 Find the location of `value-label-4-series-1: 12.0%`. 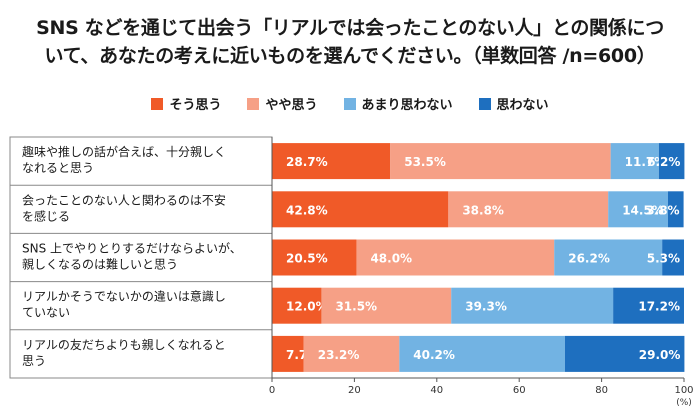

value-label-4-series-1: 12.0% is located at coordinates (307, 307).